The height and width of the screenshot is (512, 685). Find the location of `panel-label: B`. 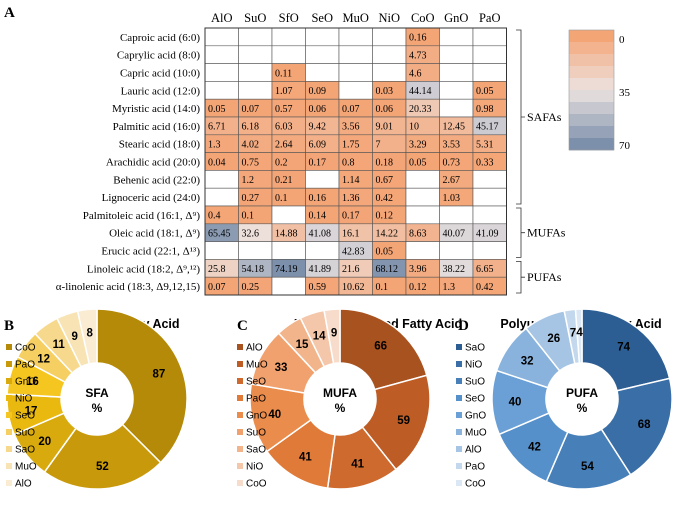

panel-label: B is located at coordinates (9, 326).